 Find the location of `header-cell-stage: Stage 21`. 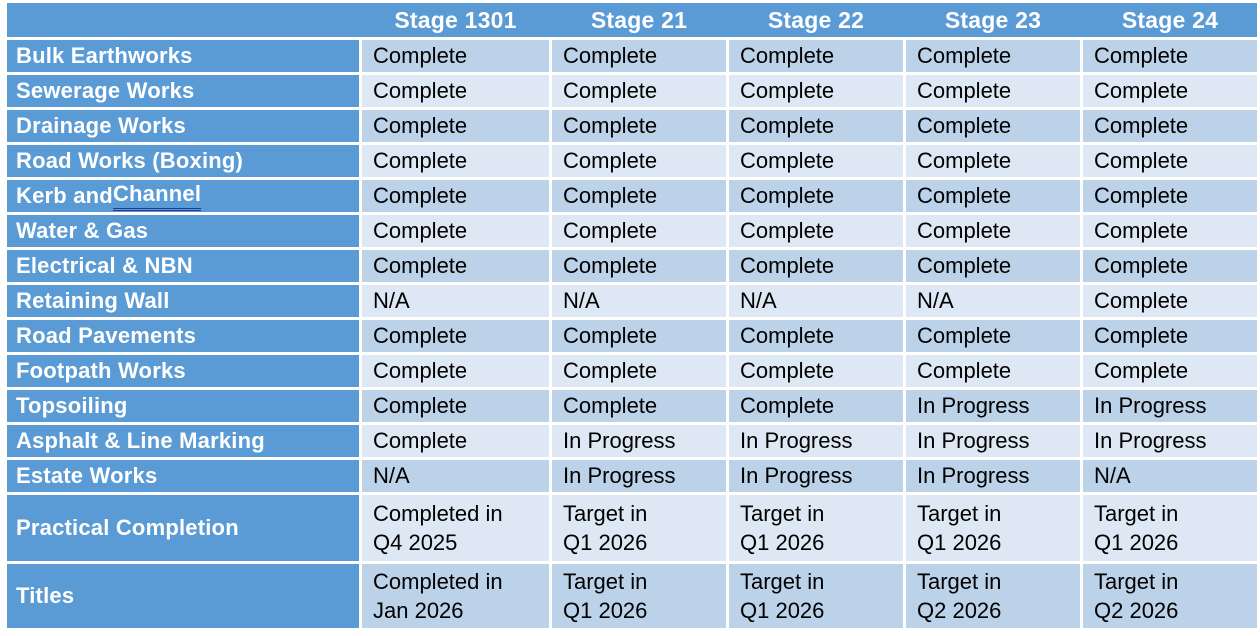

header-cell-stage: Stage 21 is located at coordinates (639, 19).